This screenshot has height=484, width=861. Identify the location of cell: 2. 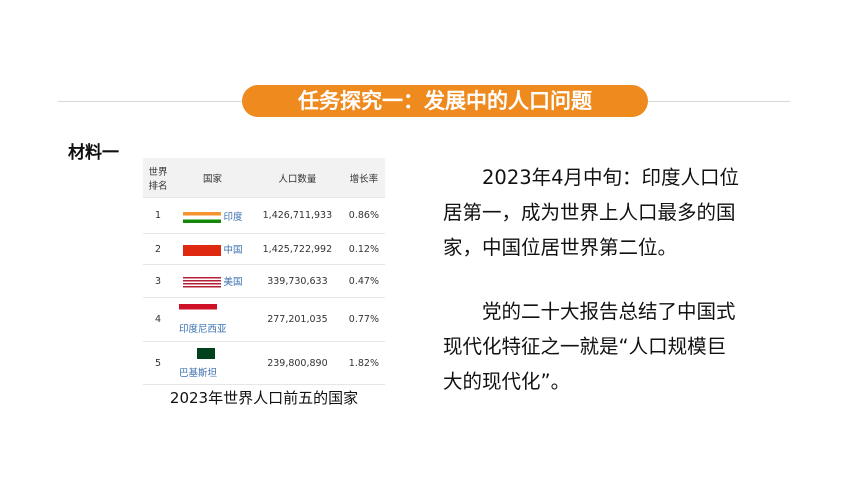
(158, 249).